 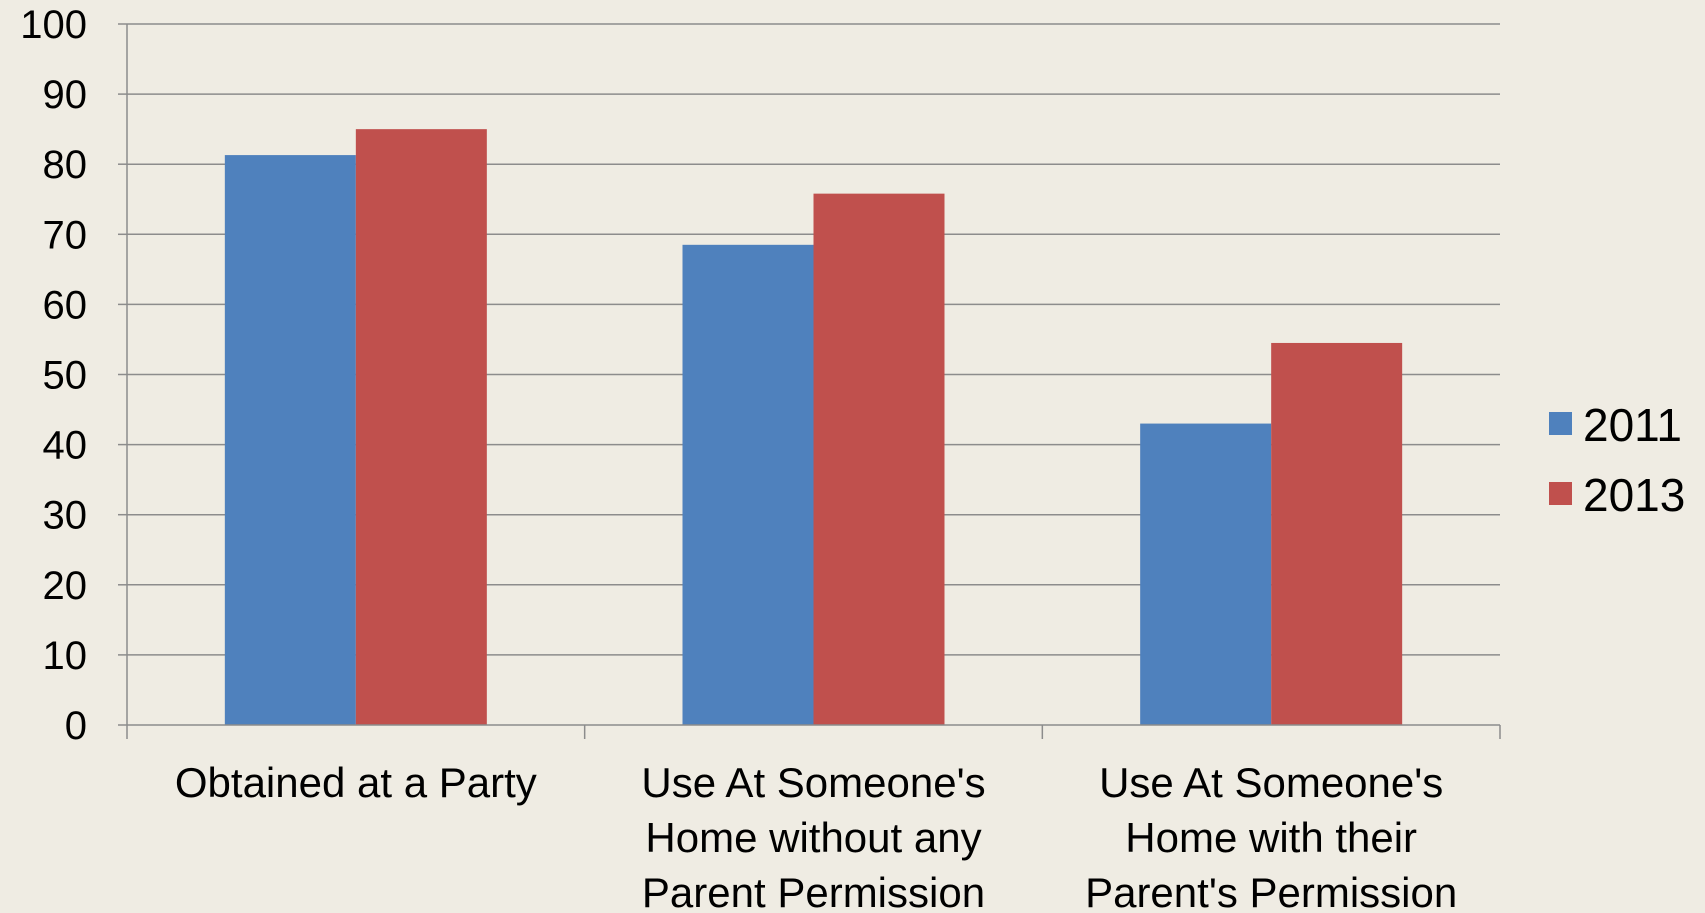 What do you see at coordinates (65, 95) in the screenshot?
I see `y-tick-label: 90` at bounding box center [65, 95].